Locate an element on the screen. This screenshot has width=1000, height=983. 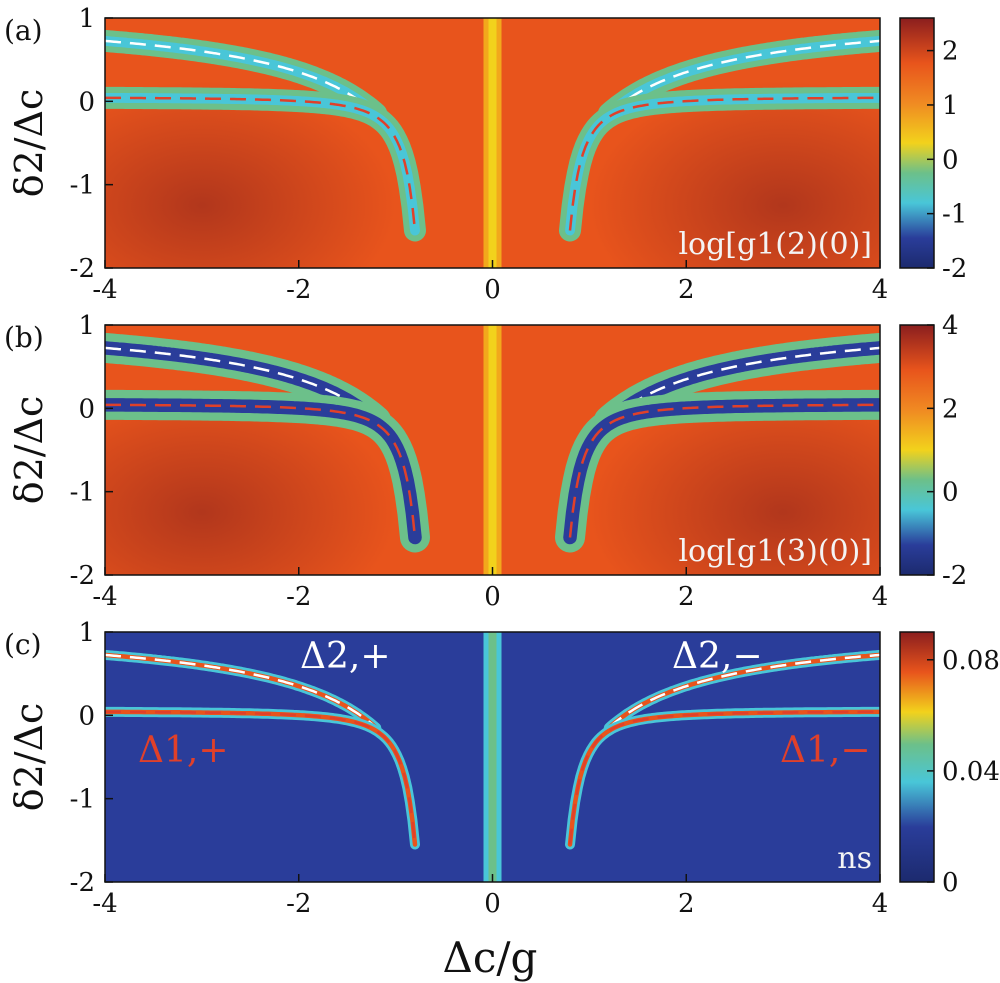
colorbar-tick-label: 0.08 is located at coordinates (971, 661).